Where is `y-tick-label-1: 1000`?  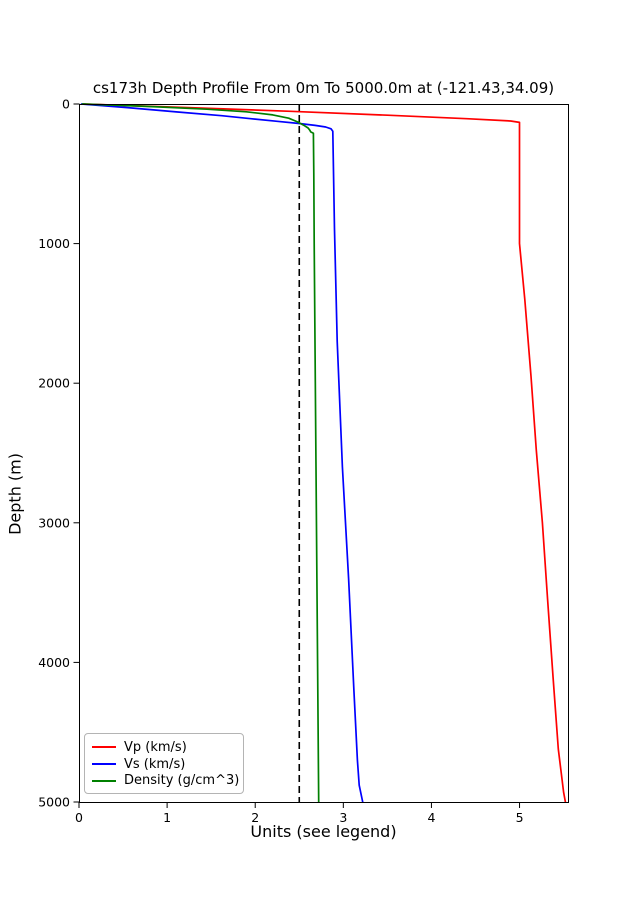
y-tick-label-1: 1000 is located at coordinates (54, 243).